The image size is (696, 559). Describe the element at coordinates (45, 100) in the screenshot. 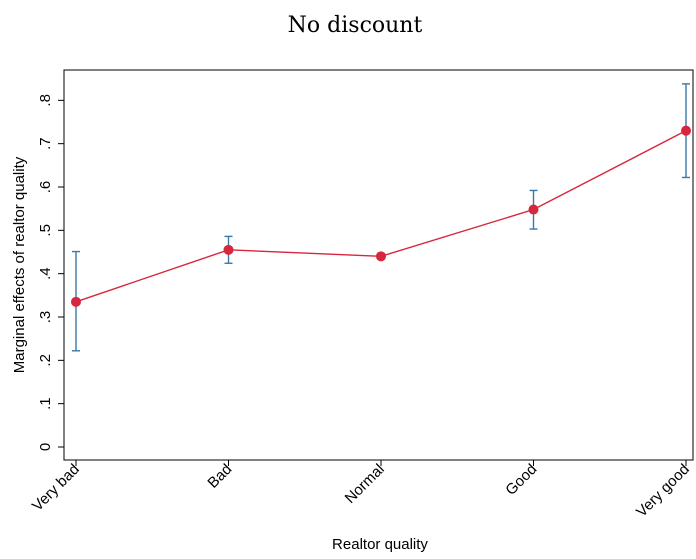

I see `y-tick-label: .8` at that location.